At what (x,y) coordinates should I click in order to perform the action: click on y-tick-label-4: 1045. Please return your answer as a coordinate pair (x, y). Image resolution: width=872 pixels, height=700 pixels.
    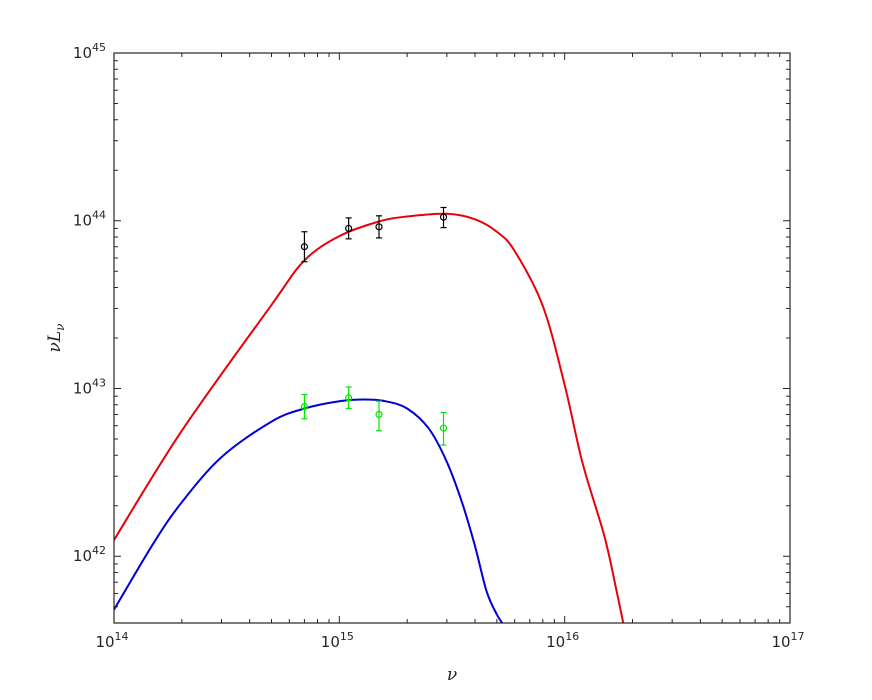
    Looking at the image, I should click on (89, 51).